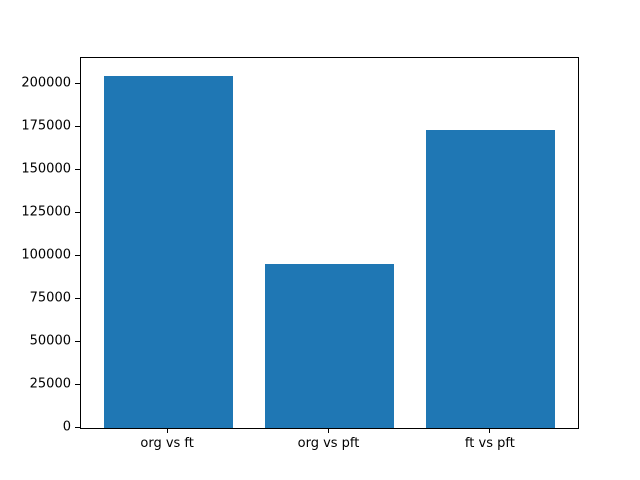  What do you see at coordinates (46, 255) in the screenshot?
I see `y-tick-label: 100000` at bounding box center [46, 255].